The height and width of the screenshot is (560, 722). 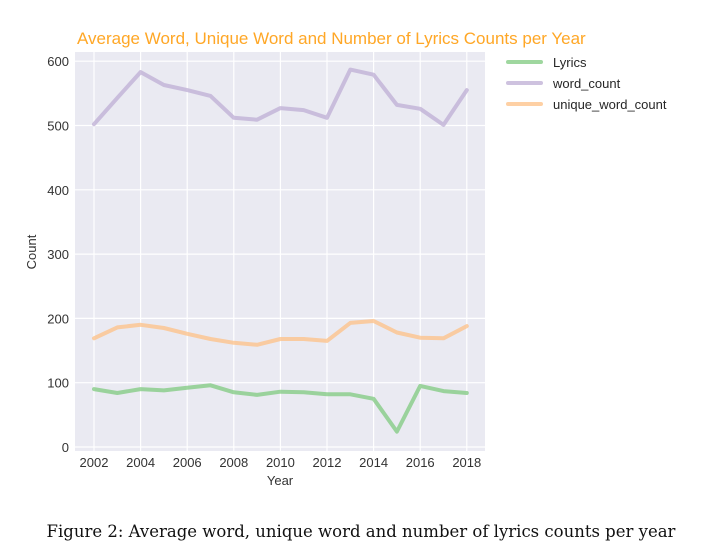 What do you see at coordinates (420, 462) in the screenshot?
I see `x-tick-label: 2016` at bounding box center [420, 462].